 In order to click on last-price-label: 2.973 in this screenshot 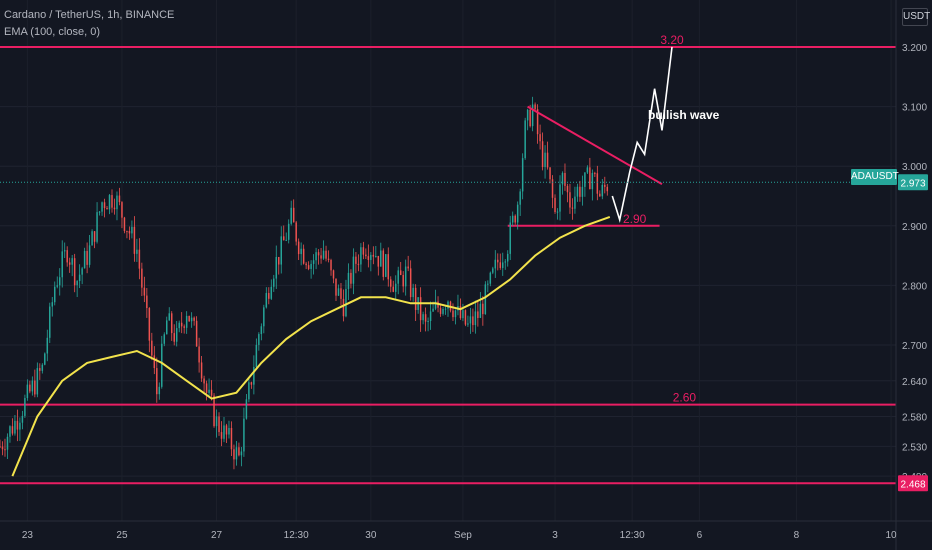, I will do `click(912, 183)`.